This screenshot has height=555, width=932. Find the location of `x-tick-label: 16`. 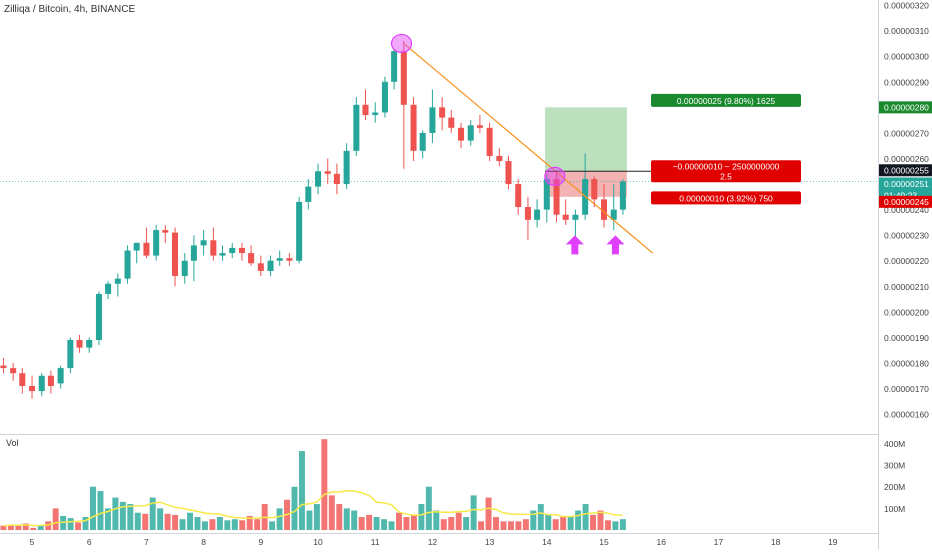

x-tick-label: 16 is located at coordinates (661, 542).